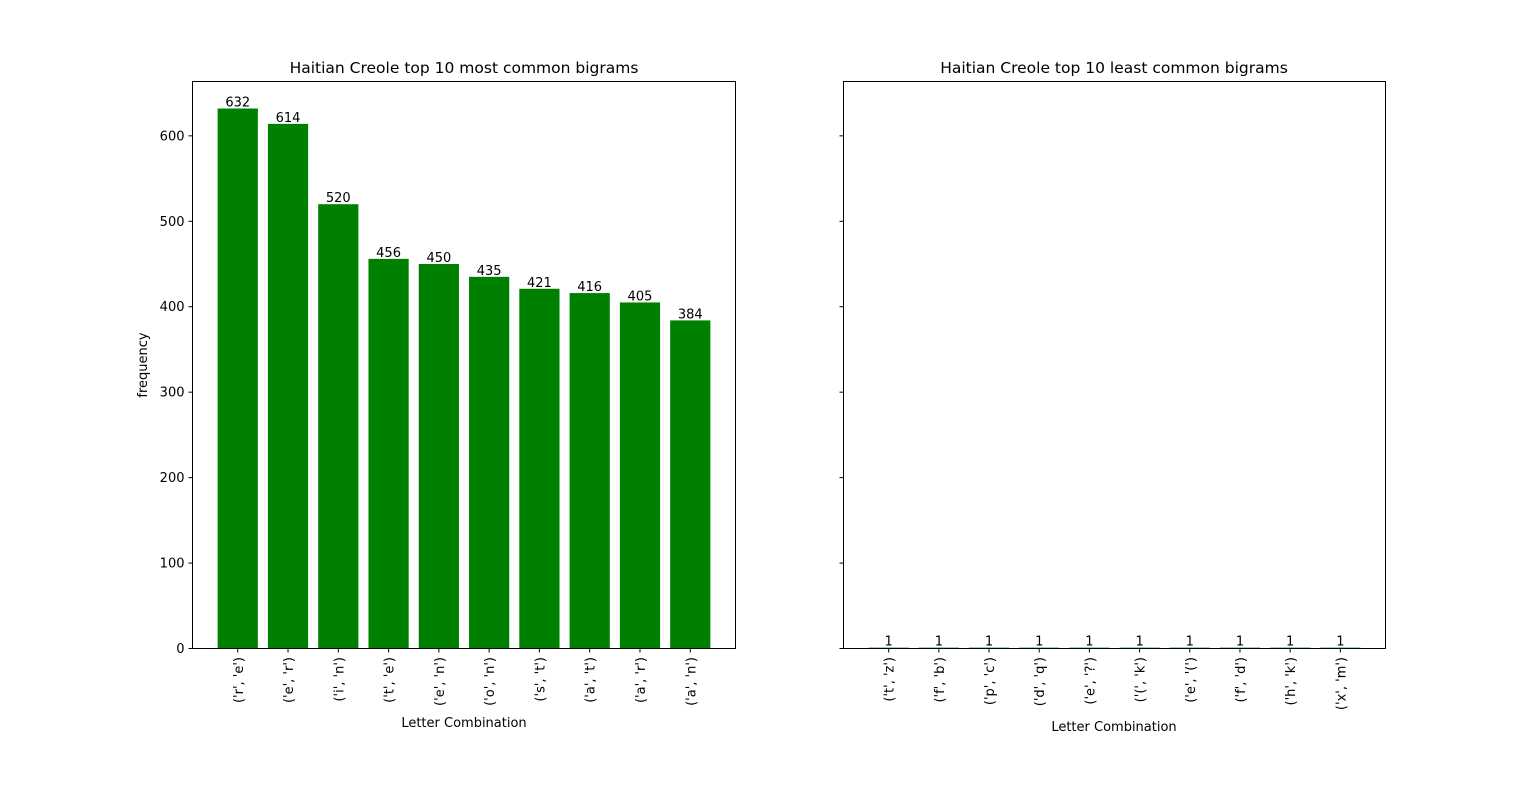  What do you see at coordinates (180, 649) in the screenshot?
I see `y-tick-label: 0` at bounding box center [180, 649].